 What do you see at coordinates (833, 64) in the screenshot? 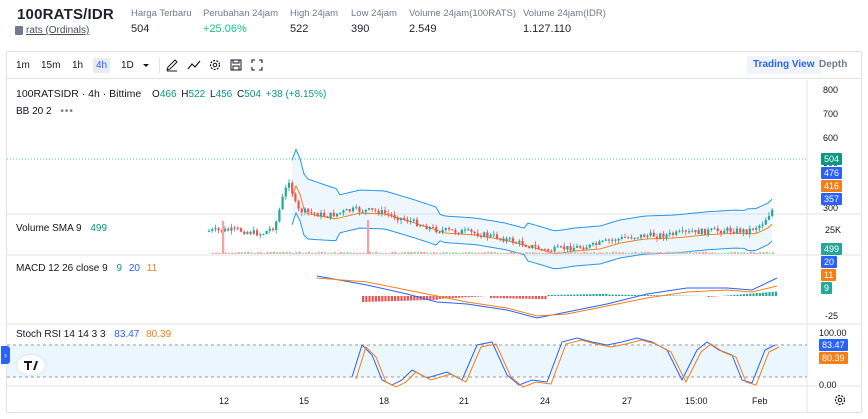
I see `depth-tab: Depth` at bounding box center [833, 64].